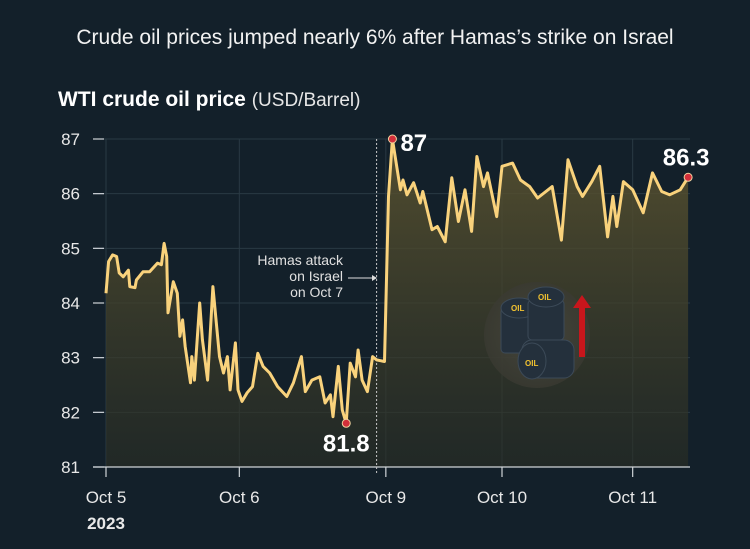 This screenshot has height=549, width=750. I want to click on event-arrowhead, so click(374, 278).